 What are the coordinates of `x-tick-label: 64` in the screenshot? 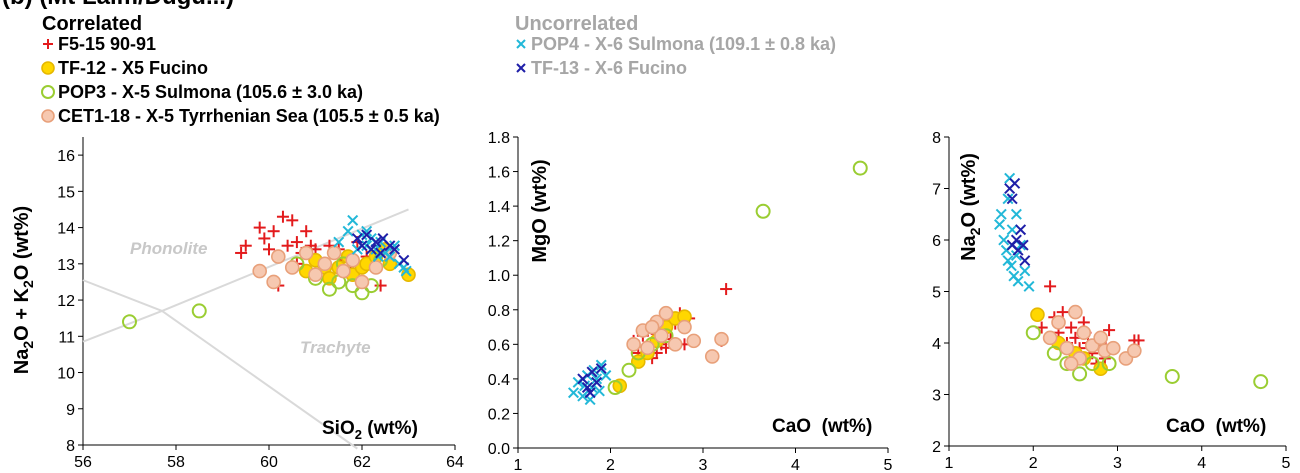 It's located at (455, 462).